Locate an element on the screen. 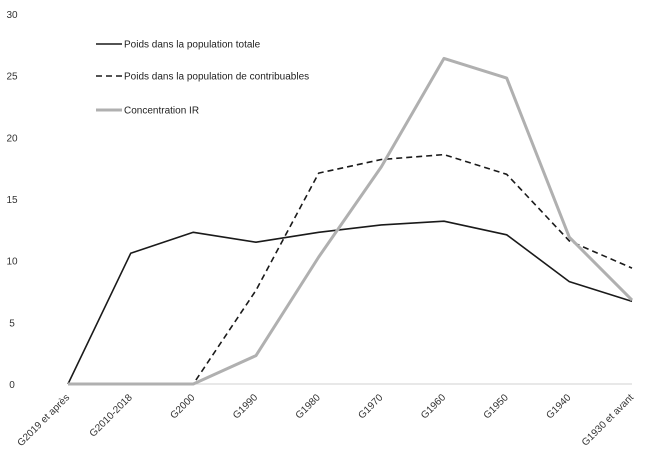  legend-label: Poids dans la population totale is located at coordinates (192, 45).